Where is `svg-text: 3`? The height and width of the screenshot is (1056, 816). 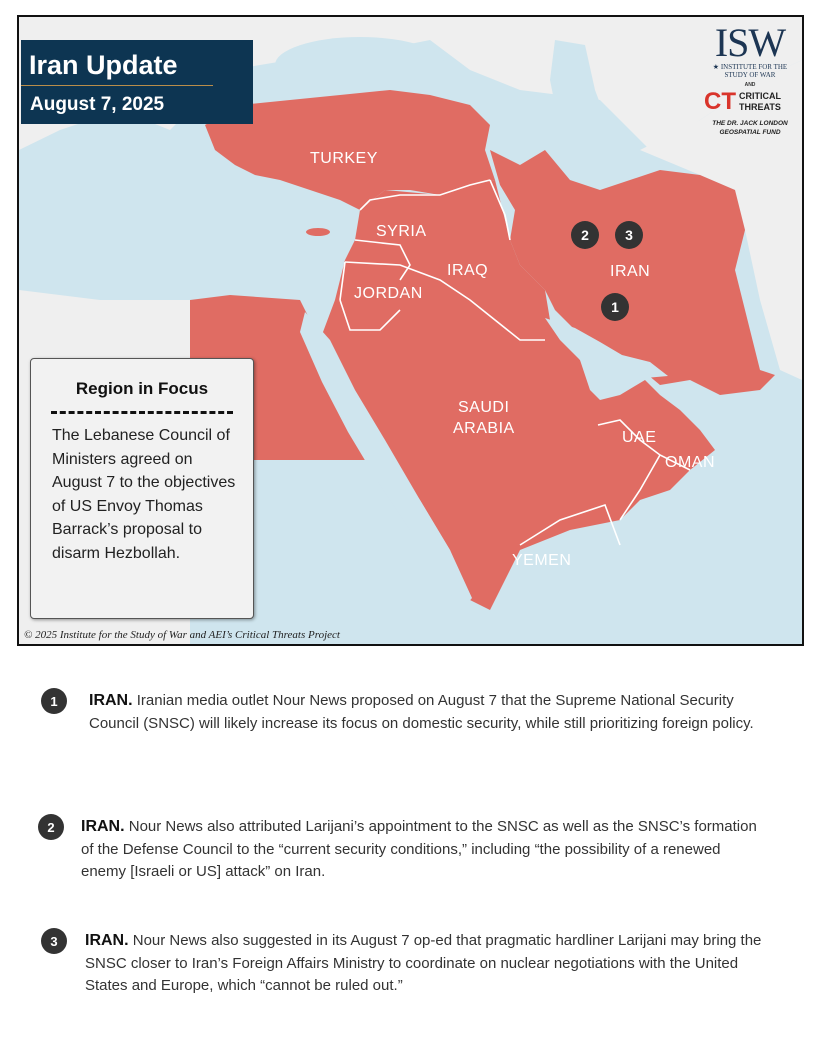 svg-text: 3 is located at coordinates (629, 235).